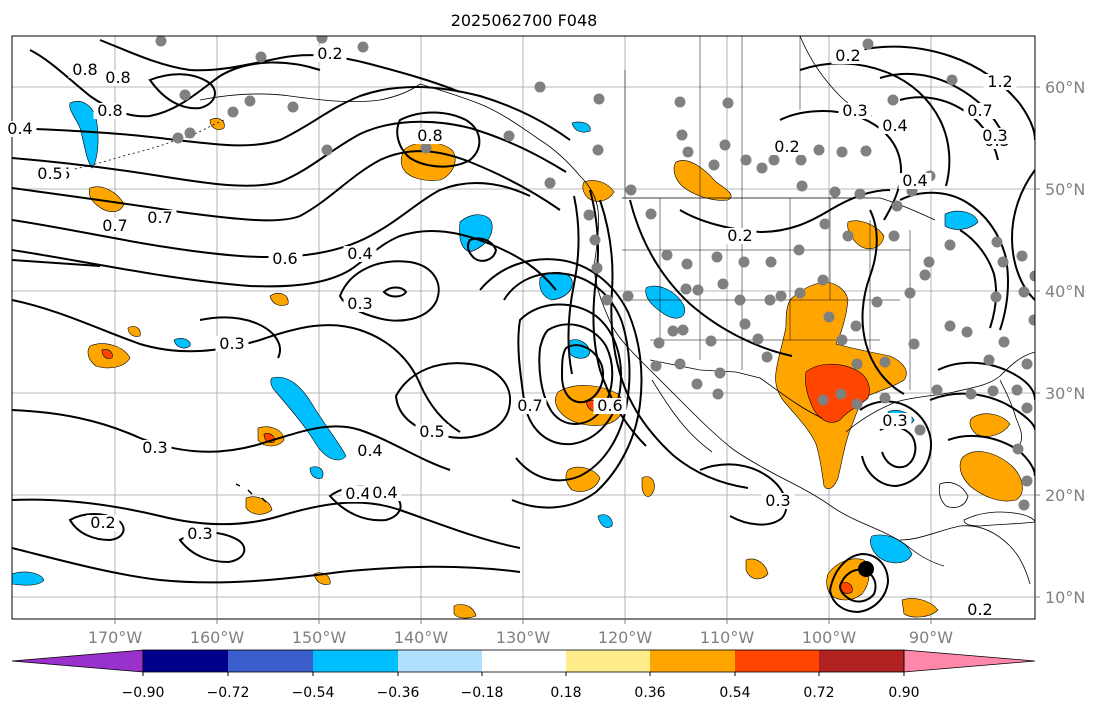  What do you see at coordinates (649, 693) in the screenshot?
I see `colorbar-tick-label: 0.36` at bounding box center [649, 693].